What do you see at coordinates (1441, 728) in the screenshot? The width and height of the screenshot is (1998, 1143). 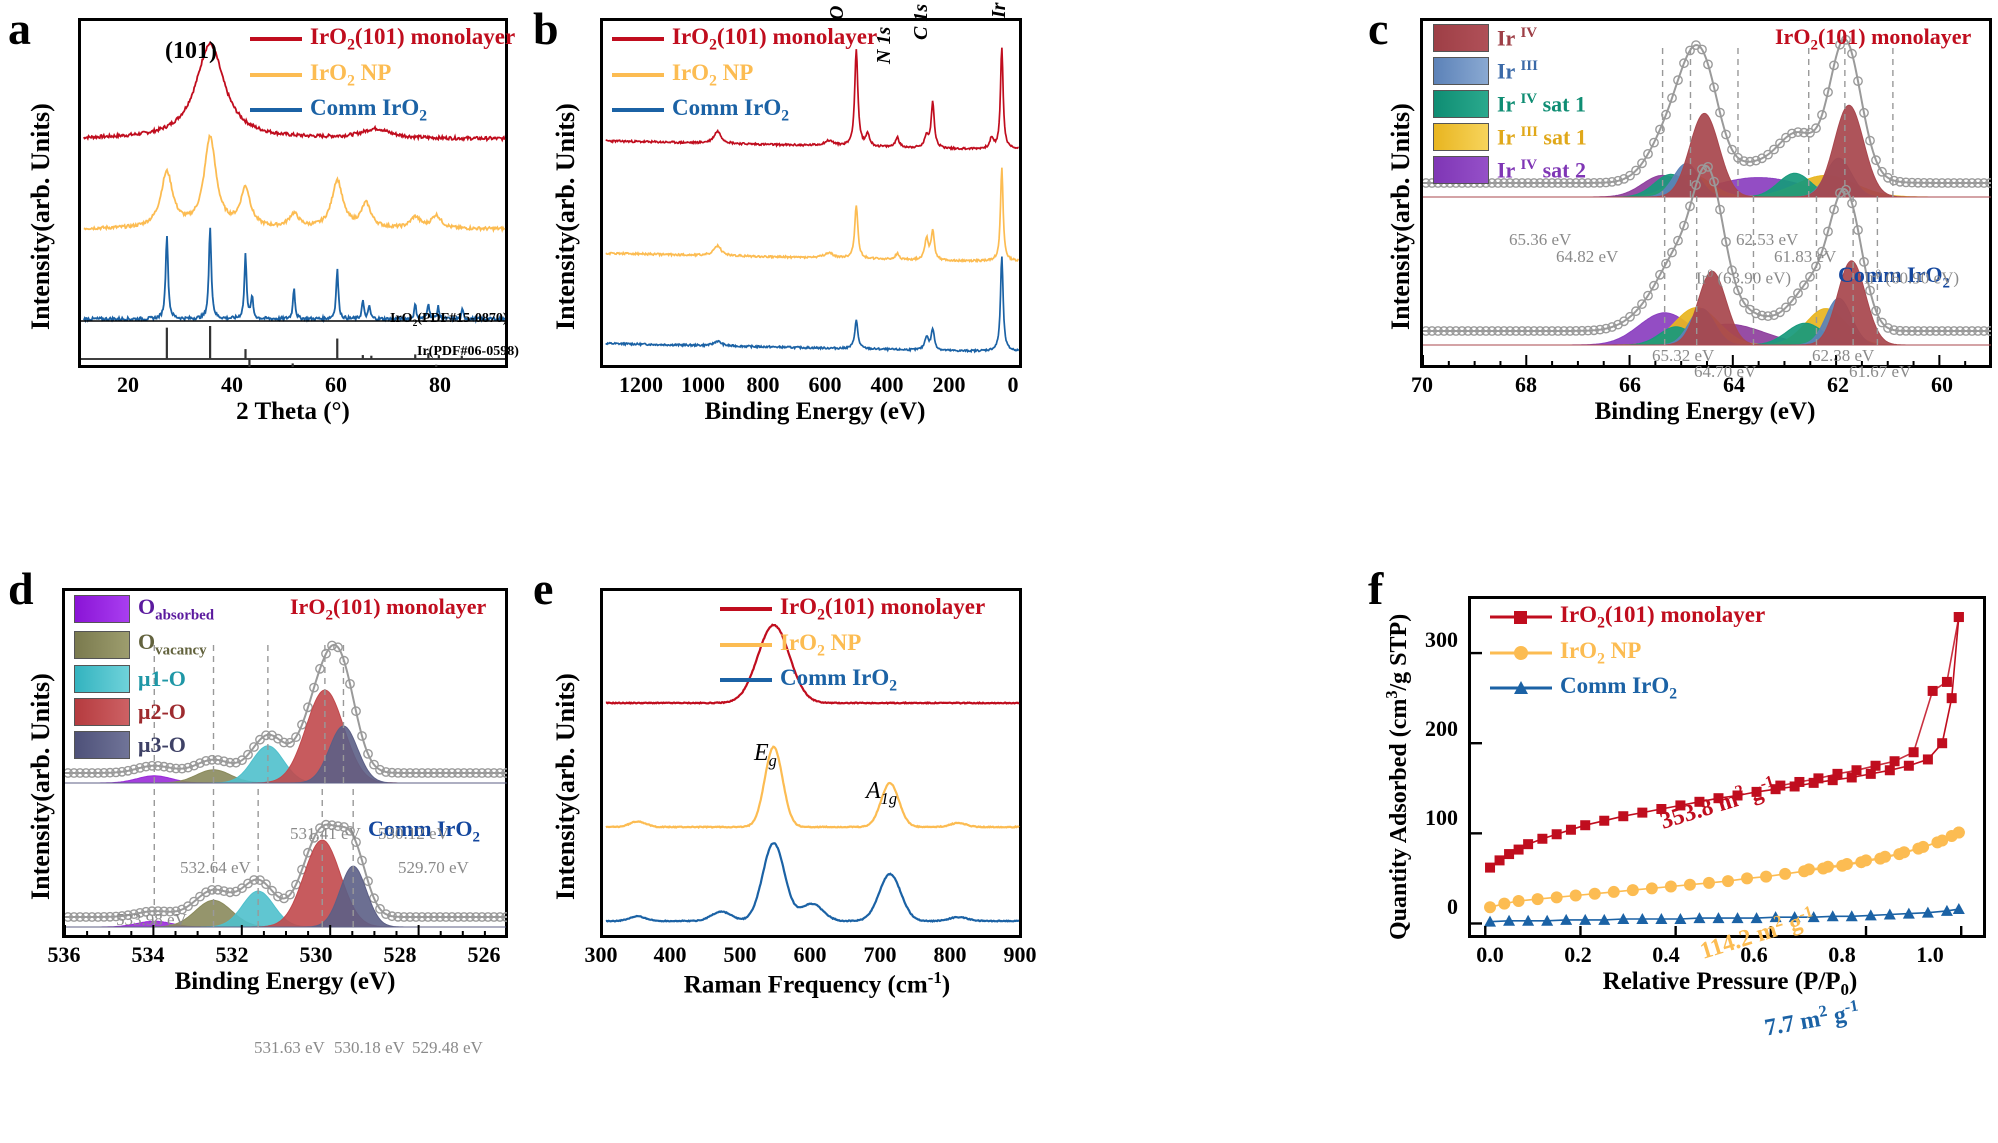 I see `y-tick: 200` at bounding box center [1441, 728].